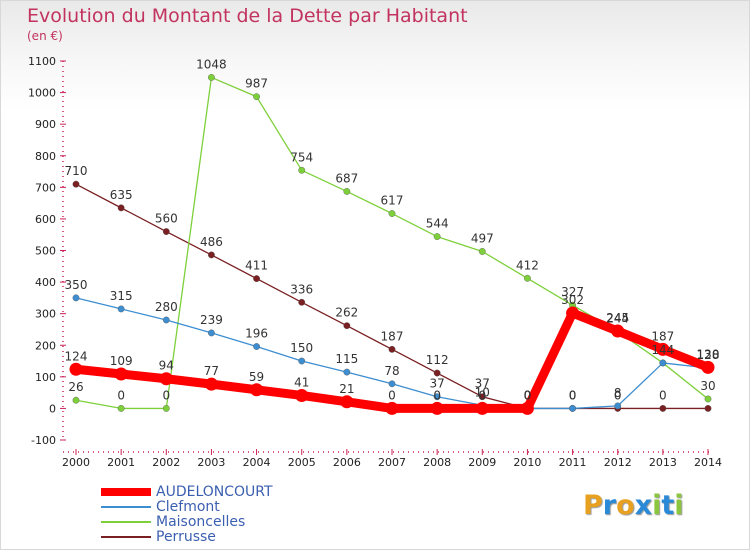  What do you see at coordinates (211, 462) in the screenshot?
I see `x-tick-label: 2003` at bounding box center [211, 462].